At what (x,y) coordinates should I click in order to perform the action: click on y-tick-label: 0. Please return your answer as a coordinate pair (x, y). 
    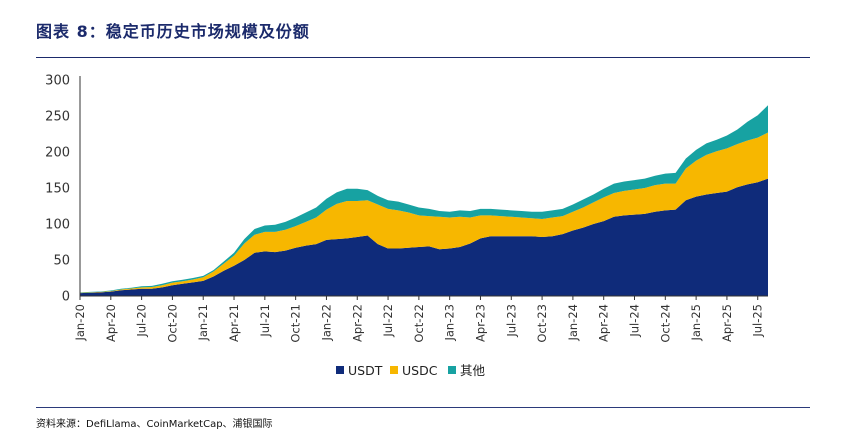
    Looking at the image, I should click on (66, 297).